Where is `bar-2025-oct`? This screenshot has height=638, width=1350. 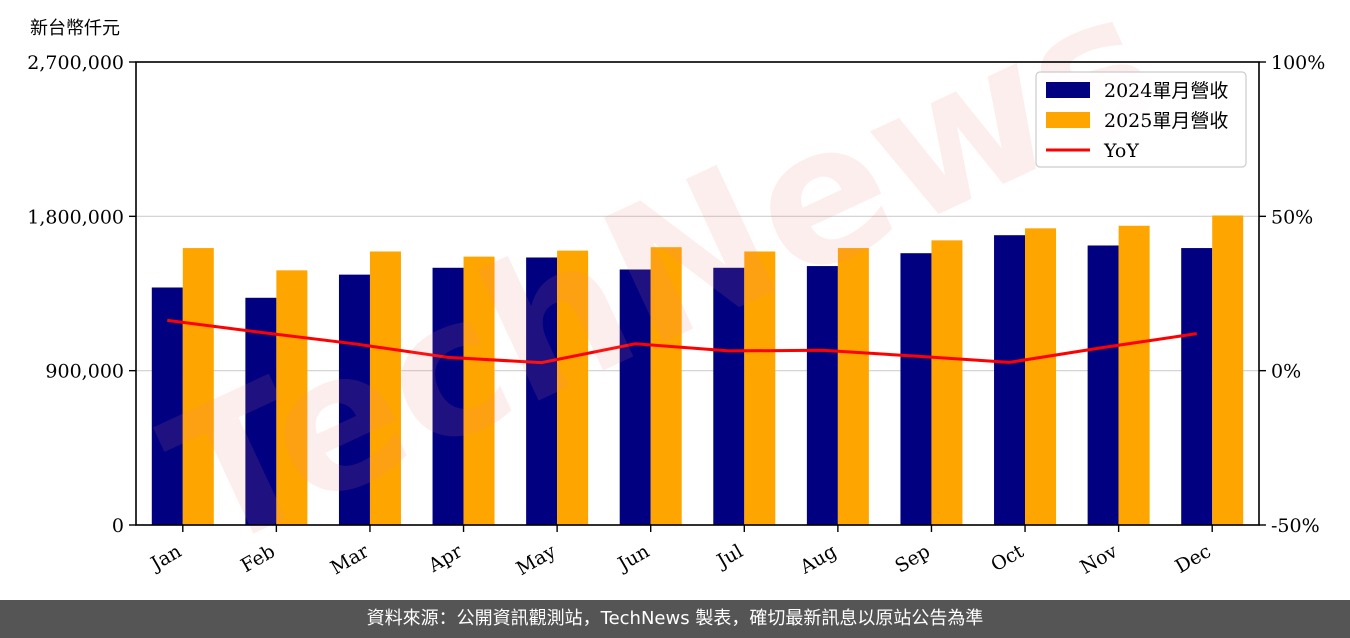 bar-2025-oct is located at coordinates (1041, 376).